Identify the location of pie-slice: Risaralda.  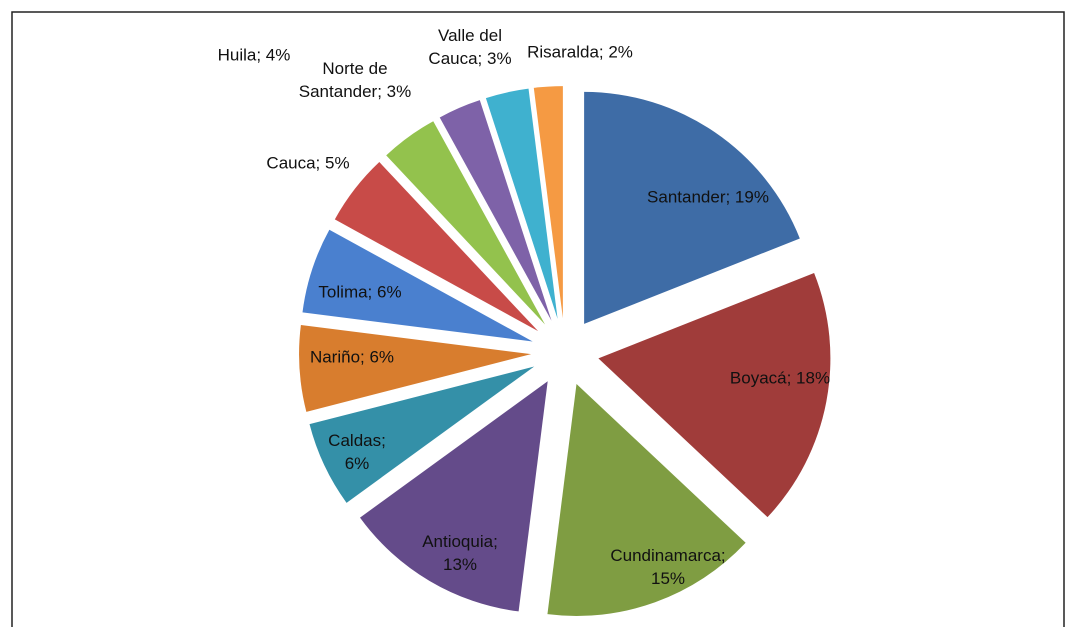
(548, 202).